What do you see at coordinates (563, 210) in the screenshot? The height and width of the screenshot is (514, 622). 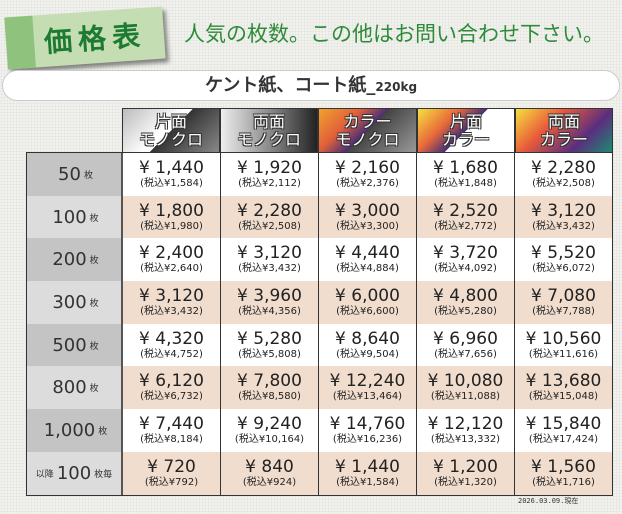 I see `price: ¥ 3,120` at bounding box center [563, 210].